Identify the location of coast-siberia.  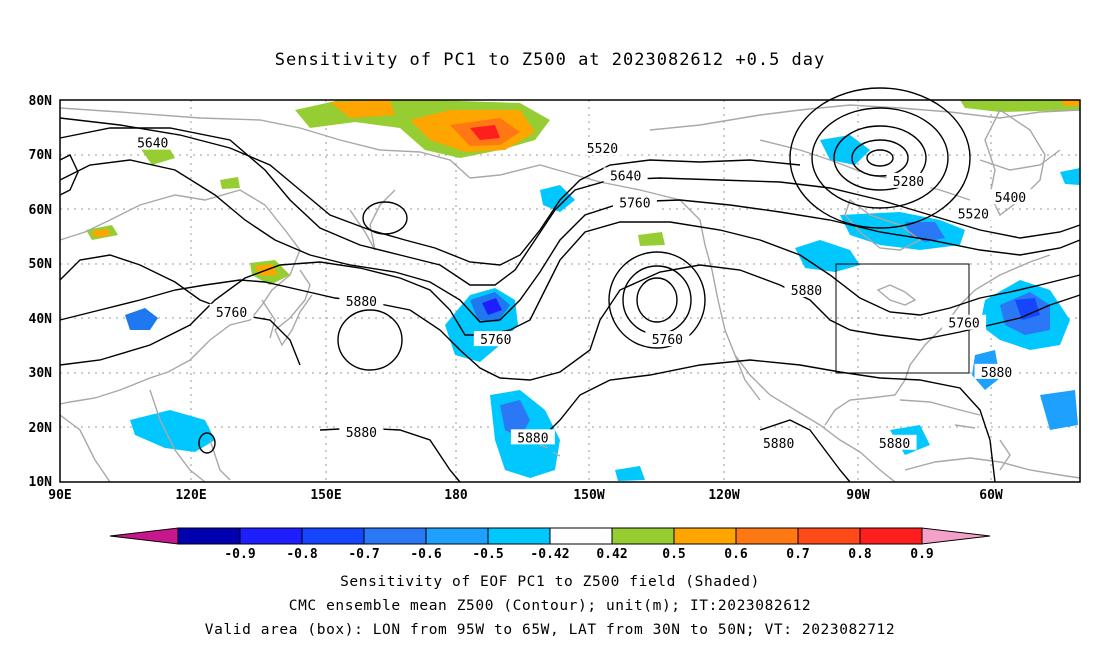
(265, 143).